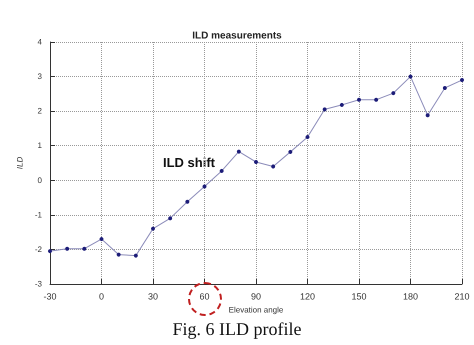 The height and width of the screenshot is (345, 474). Describe the element at coordinates (19, 163) in the screenshot. I see `y-axis-title: ILD` at that location.